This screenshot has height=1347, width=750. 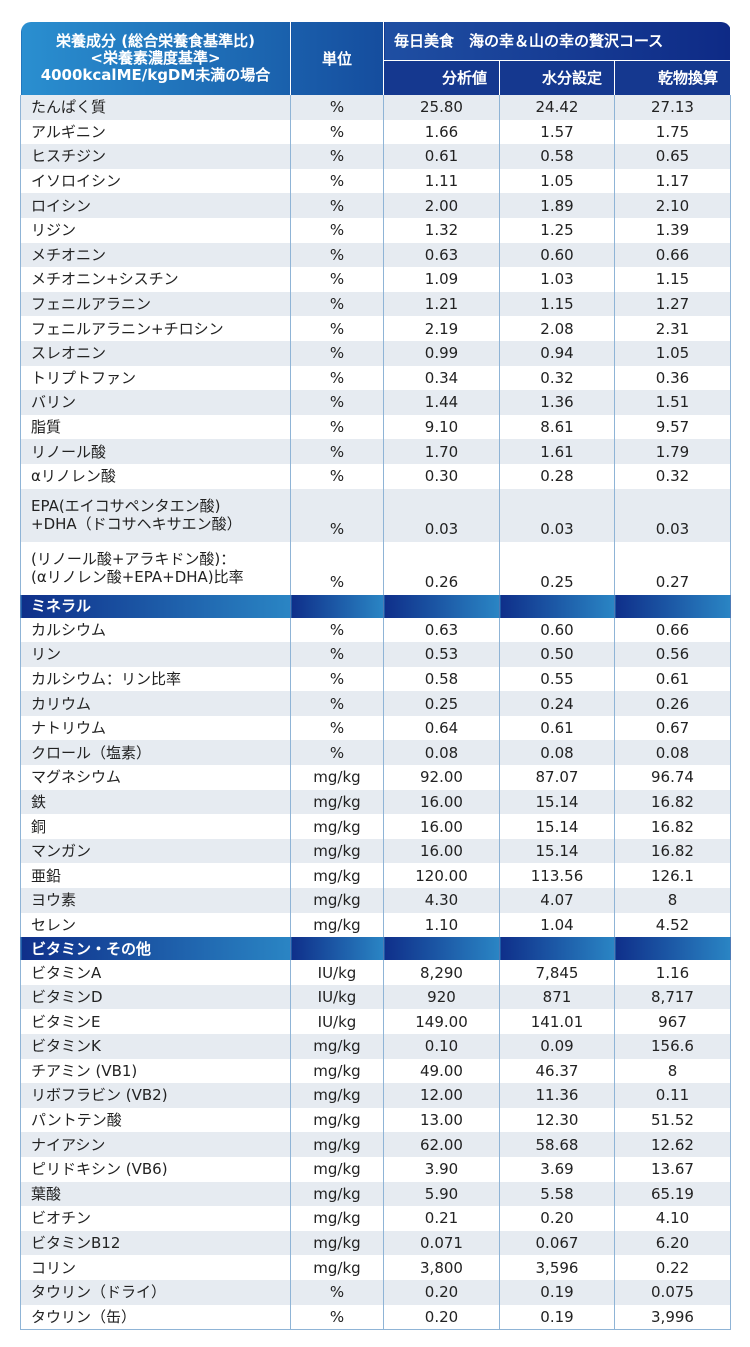 I want to click on section-header: ビタミン・その他, so click(x=375, y=949).